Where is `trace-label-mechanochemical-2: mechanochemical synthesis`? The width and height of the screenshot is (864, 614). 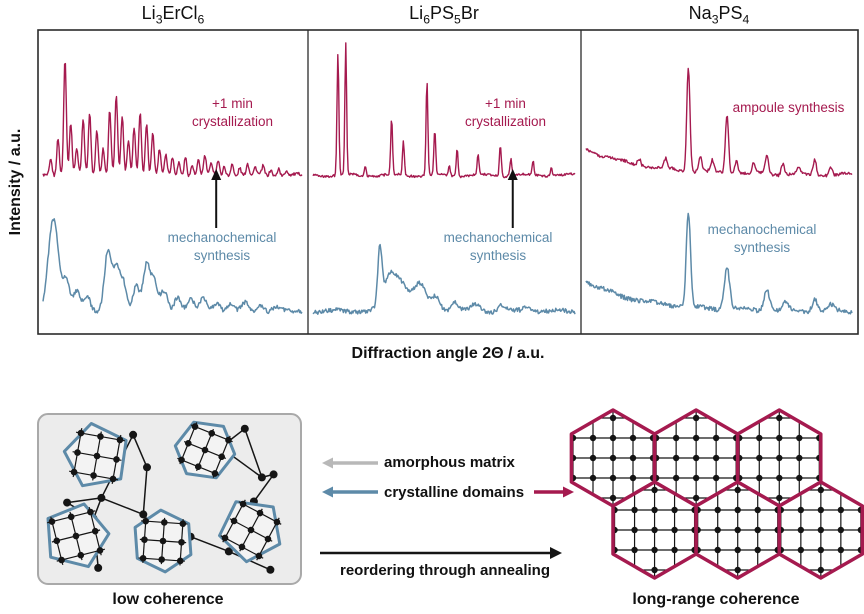
trace-label-mechanochemical-2: mechanochemical synthesis is located at coordinates (498, 246).